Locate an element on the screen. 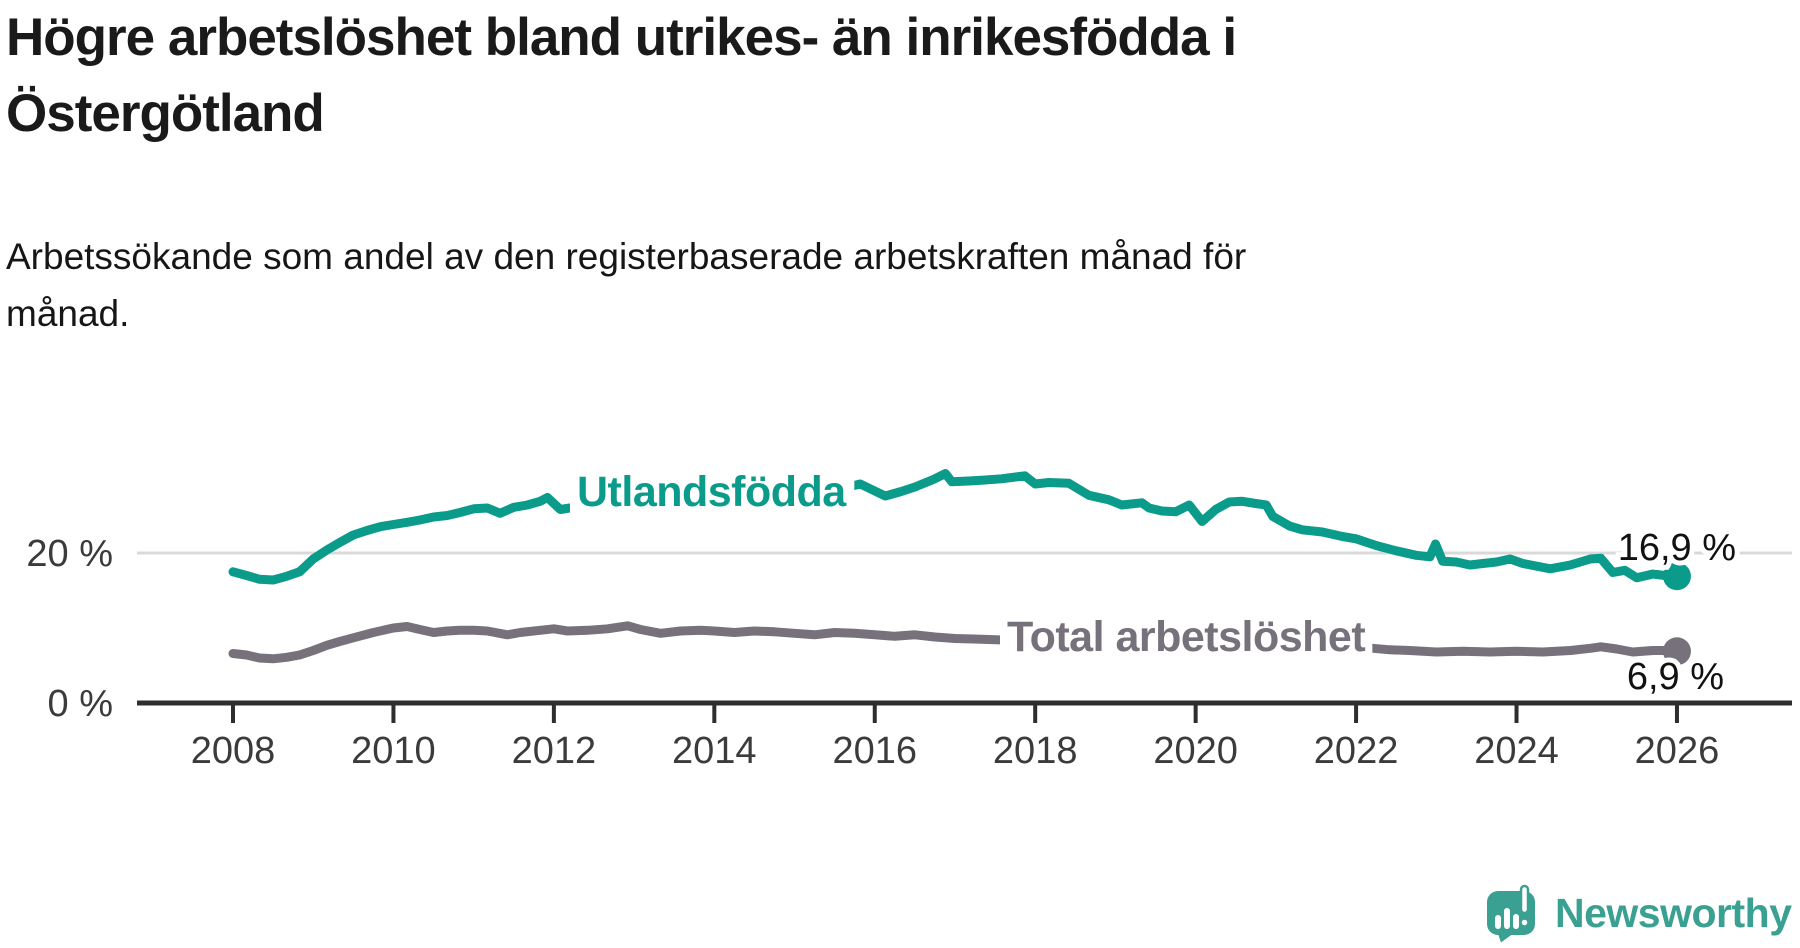 The height and width of the screenshot is (948, 1800). newsworthy-speech-bubble-chart-icon is located at coordinates (1511, 913).